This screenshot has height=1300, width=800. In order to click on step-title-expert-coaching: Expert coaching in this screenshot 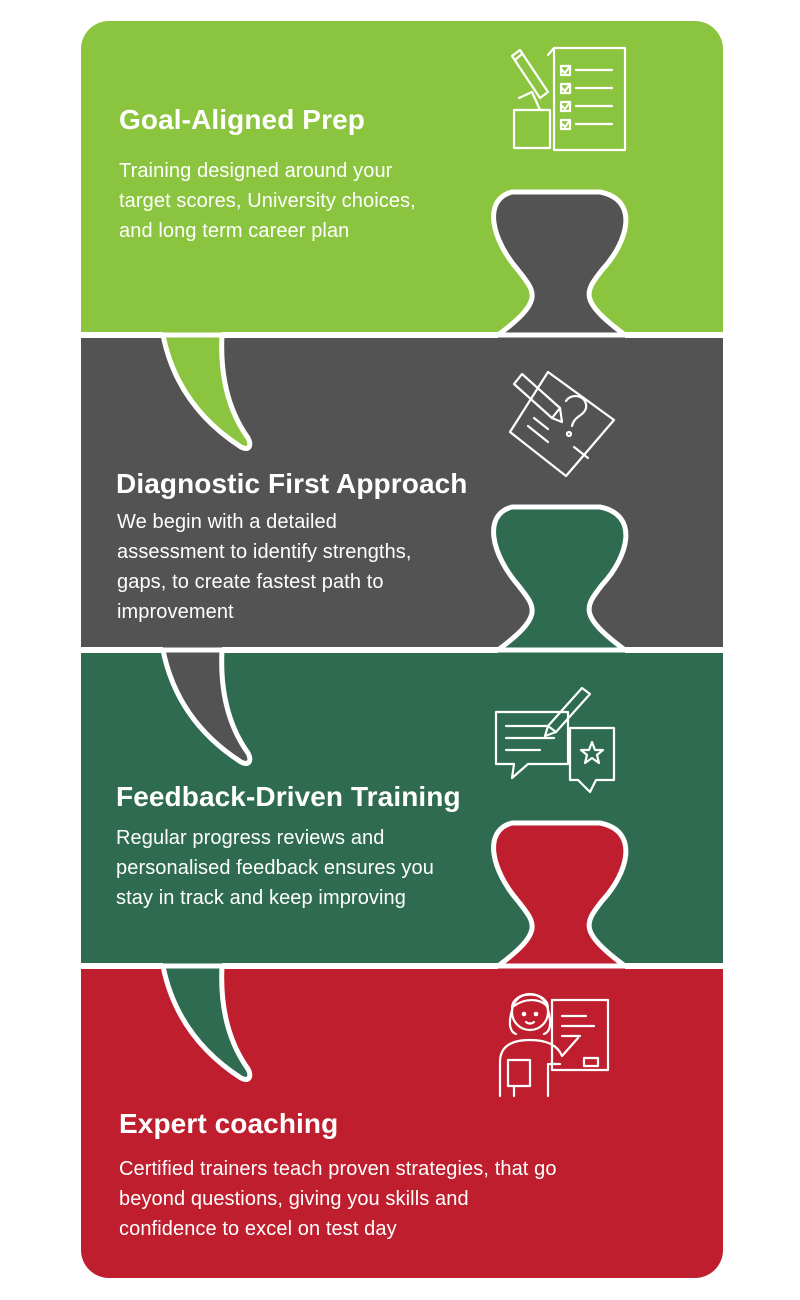, I will do `click(228, 1123)`.